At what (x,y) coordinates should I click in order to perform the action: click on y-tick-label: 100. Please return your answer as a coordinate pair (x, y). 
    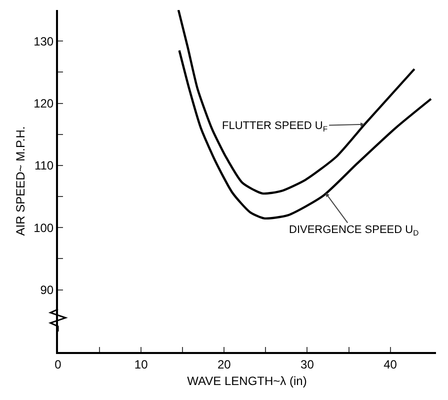
    Looking at the image, I should click on (44, 227).